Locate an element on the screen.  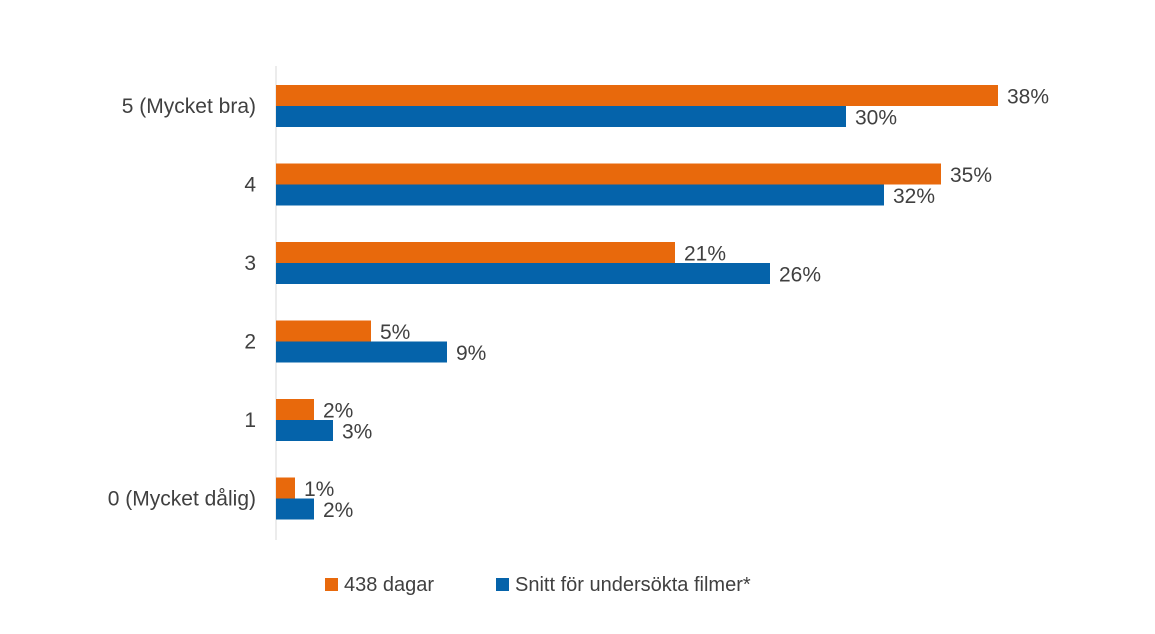
data-label-series1-2: 5% is located at coordinates (395, 332).